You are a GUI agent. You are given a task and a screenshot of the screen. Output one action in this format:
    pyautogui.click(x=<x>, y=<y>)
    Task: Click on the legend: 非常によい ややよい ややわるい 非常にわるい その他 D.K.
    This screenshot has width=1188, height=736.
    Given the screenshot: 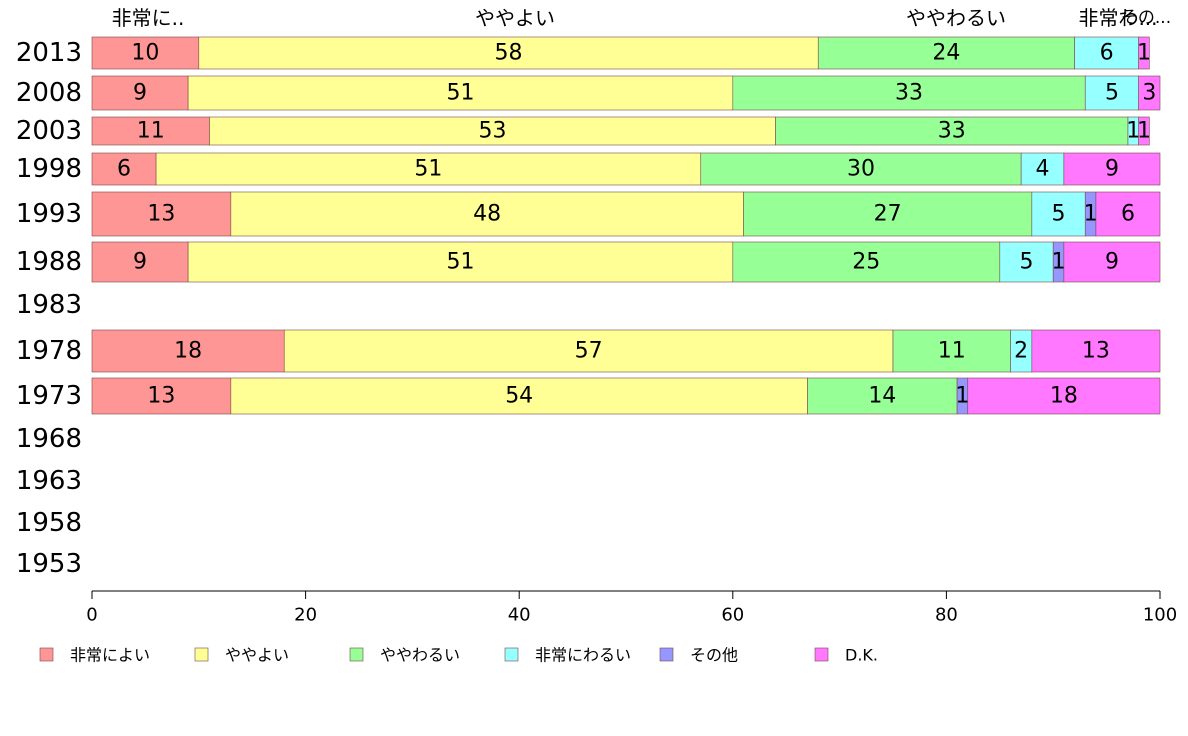 What is the action you would take?
    pyautogui.click(x=458, y=655)
    